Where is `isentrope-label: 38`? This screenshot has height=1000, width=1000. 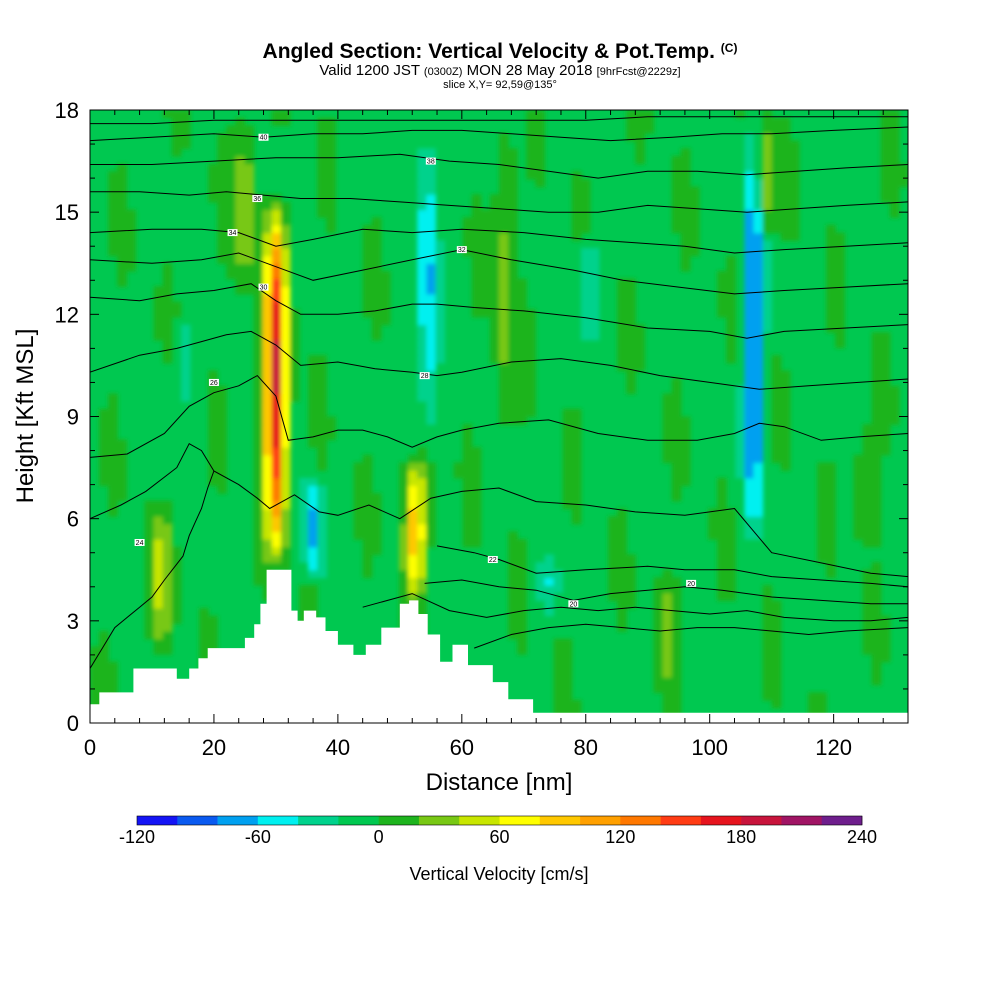 isentrope-label: 38 is located at coordinates (431, 162).